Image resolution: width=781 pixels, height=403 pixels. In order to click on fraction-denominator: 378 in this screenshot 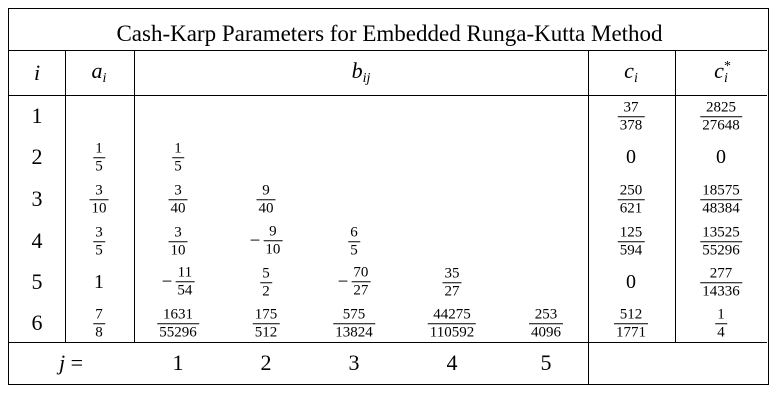, I will do `click(631, 124)`.